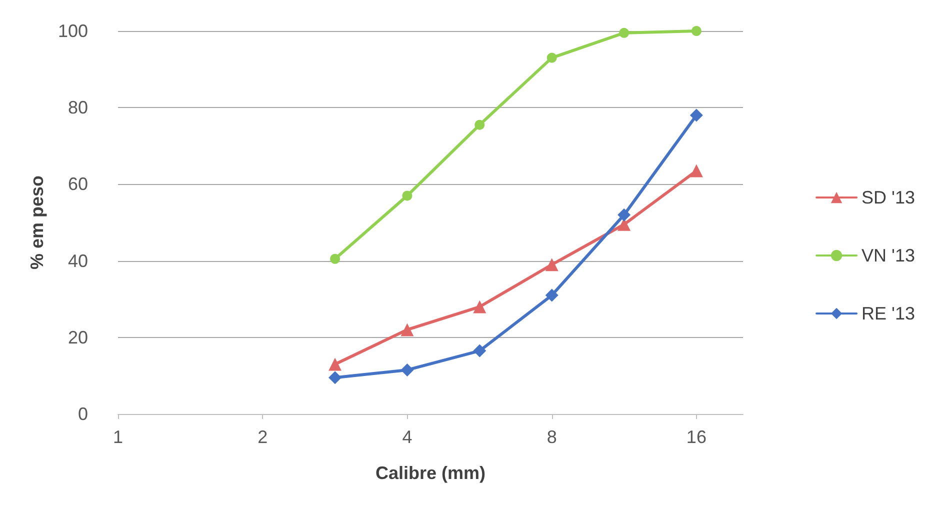  I want to click on x-tick-label: 4, so click(407, 437).